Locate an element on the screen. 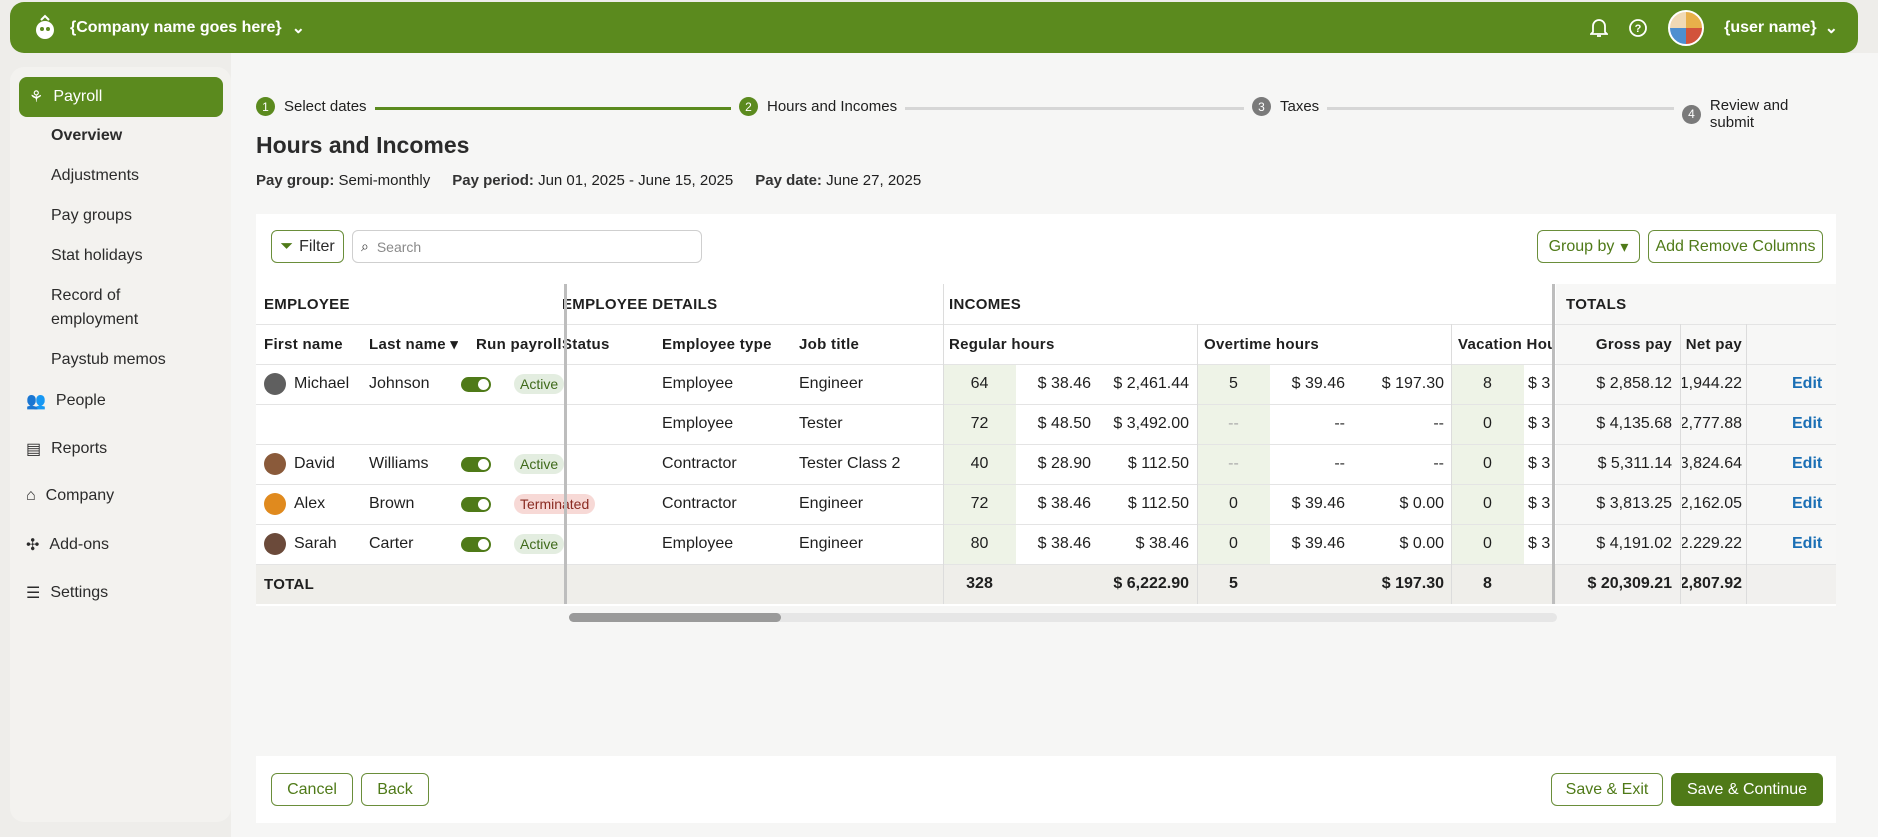 The height and width of the screenshot is (837, 1878). cell-status: Active is located at coordinates (539, 544).